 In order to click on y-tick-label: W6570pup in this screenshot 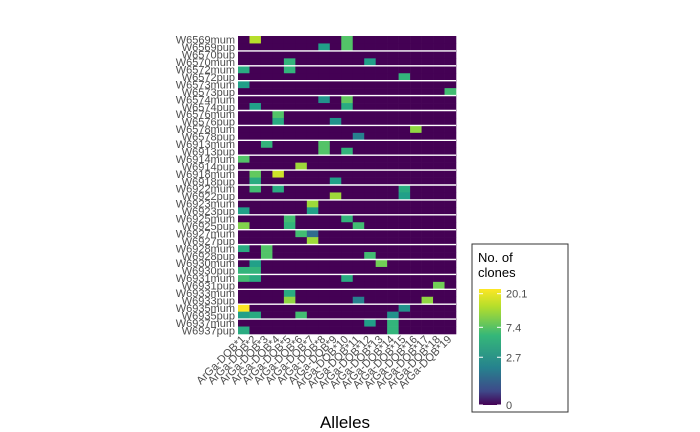, I will do `click(208, 56)`.